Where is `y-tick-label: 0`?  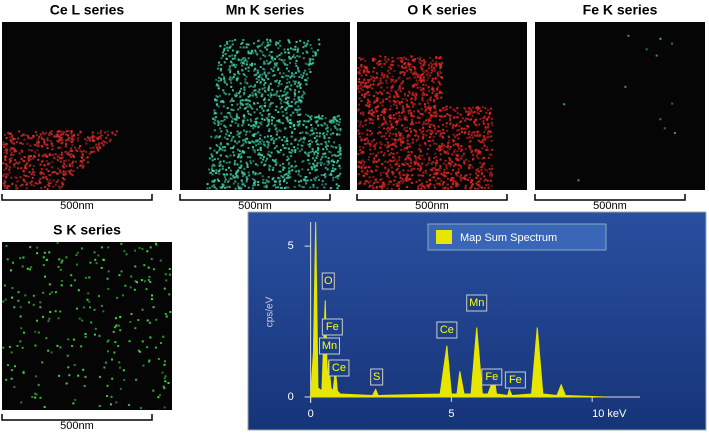
y-tick-label: 0 is located at coordinates (291, 397).